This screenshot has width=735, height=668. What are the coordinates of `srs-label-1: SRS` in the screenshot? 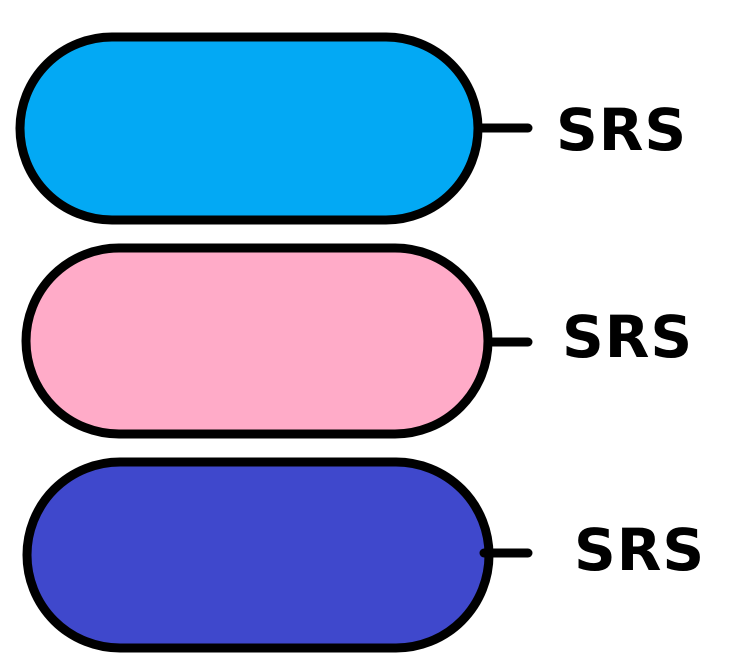 It's located at (622, 130).